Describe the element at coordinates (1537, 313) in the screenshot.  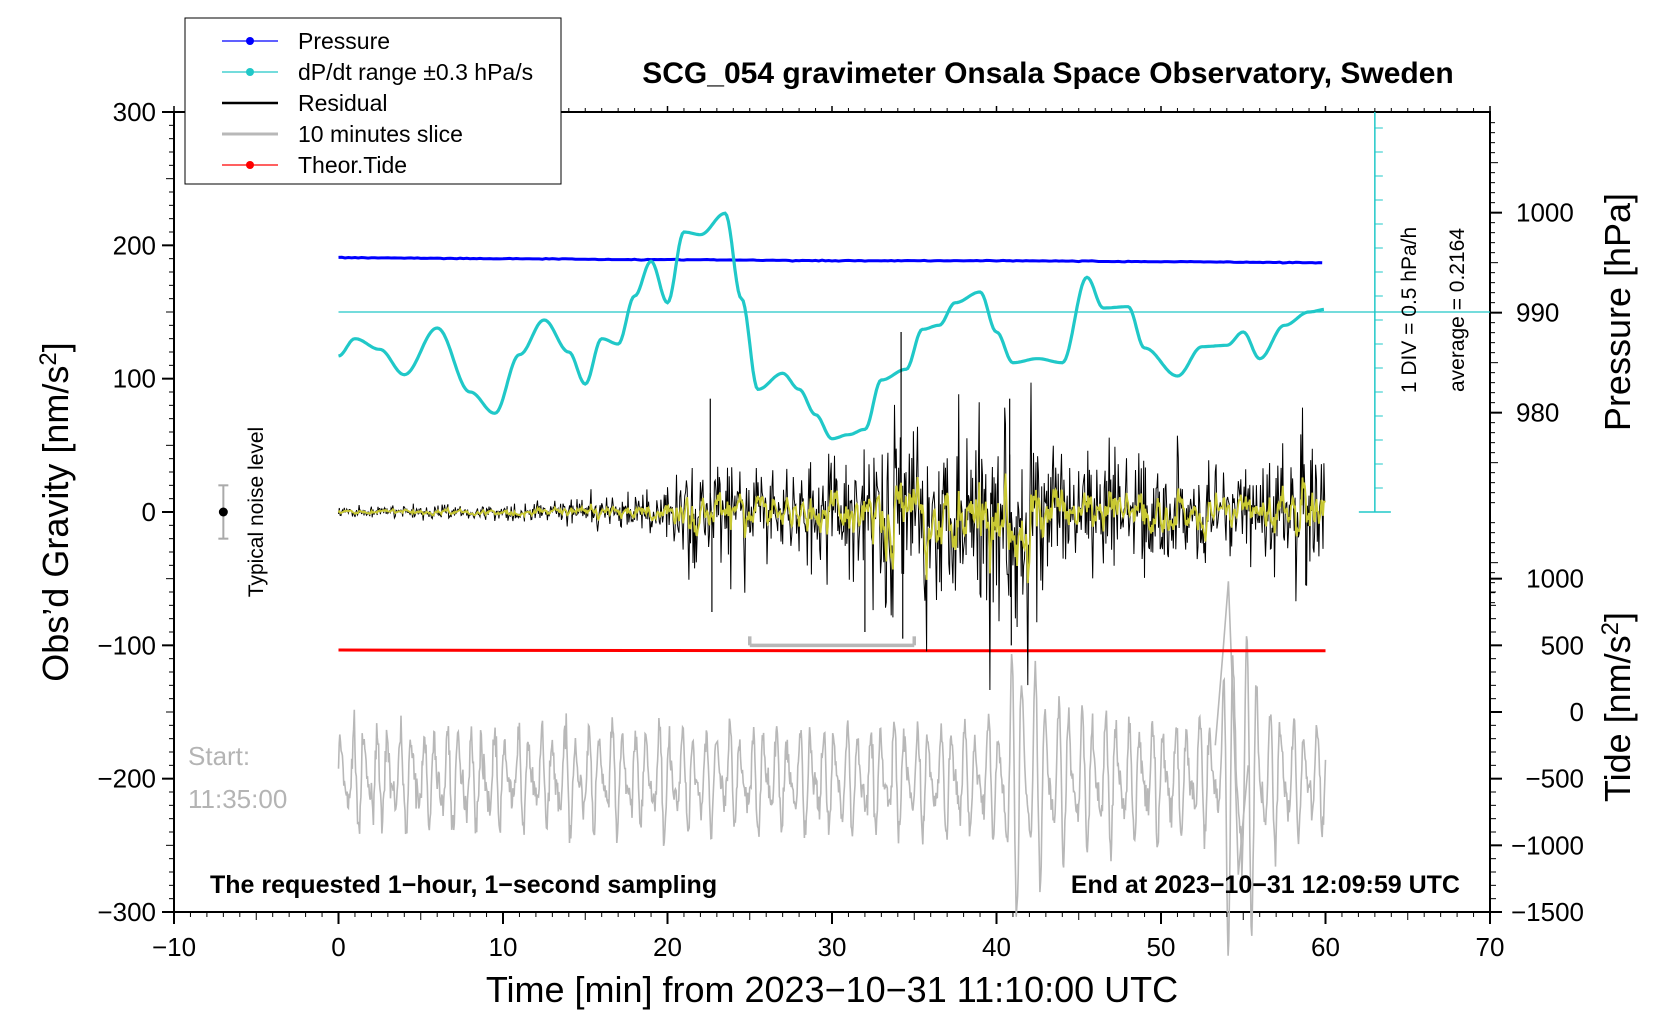
I see `pressure-tick-label: 990` at that location.